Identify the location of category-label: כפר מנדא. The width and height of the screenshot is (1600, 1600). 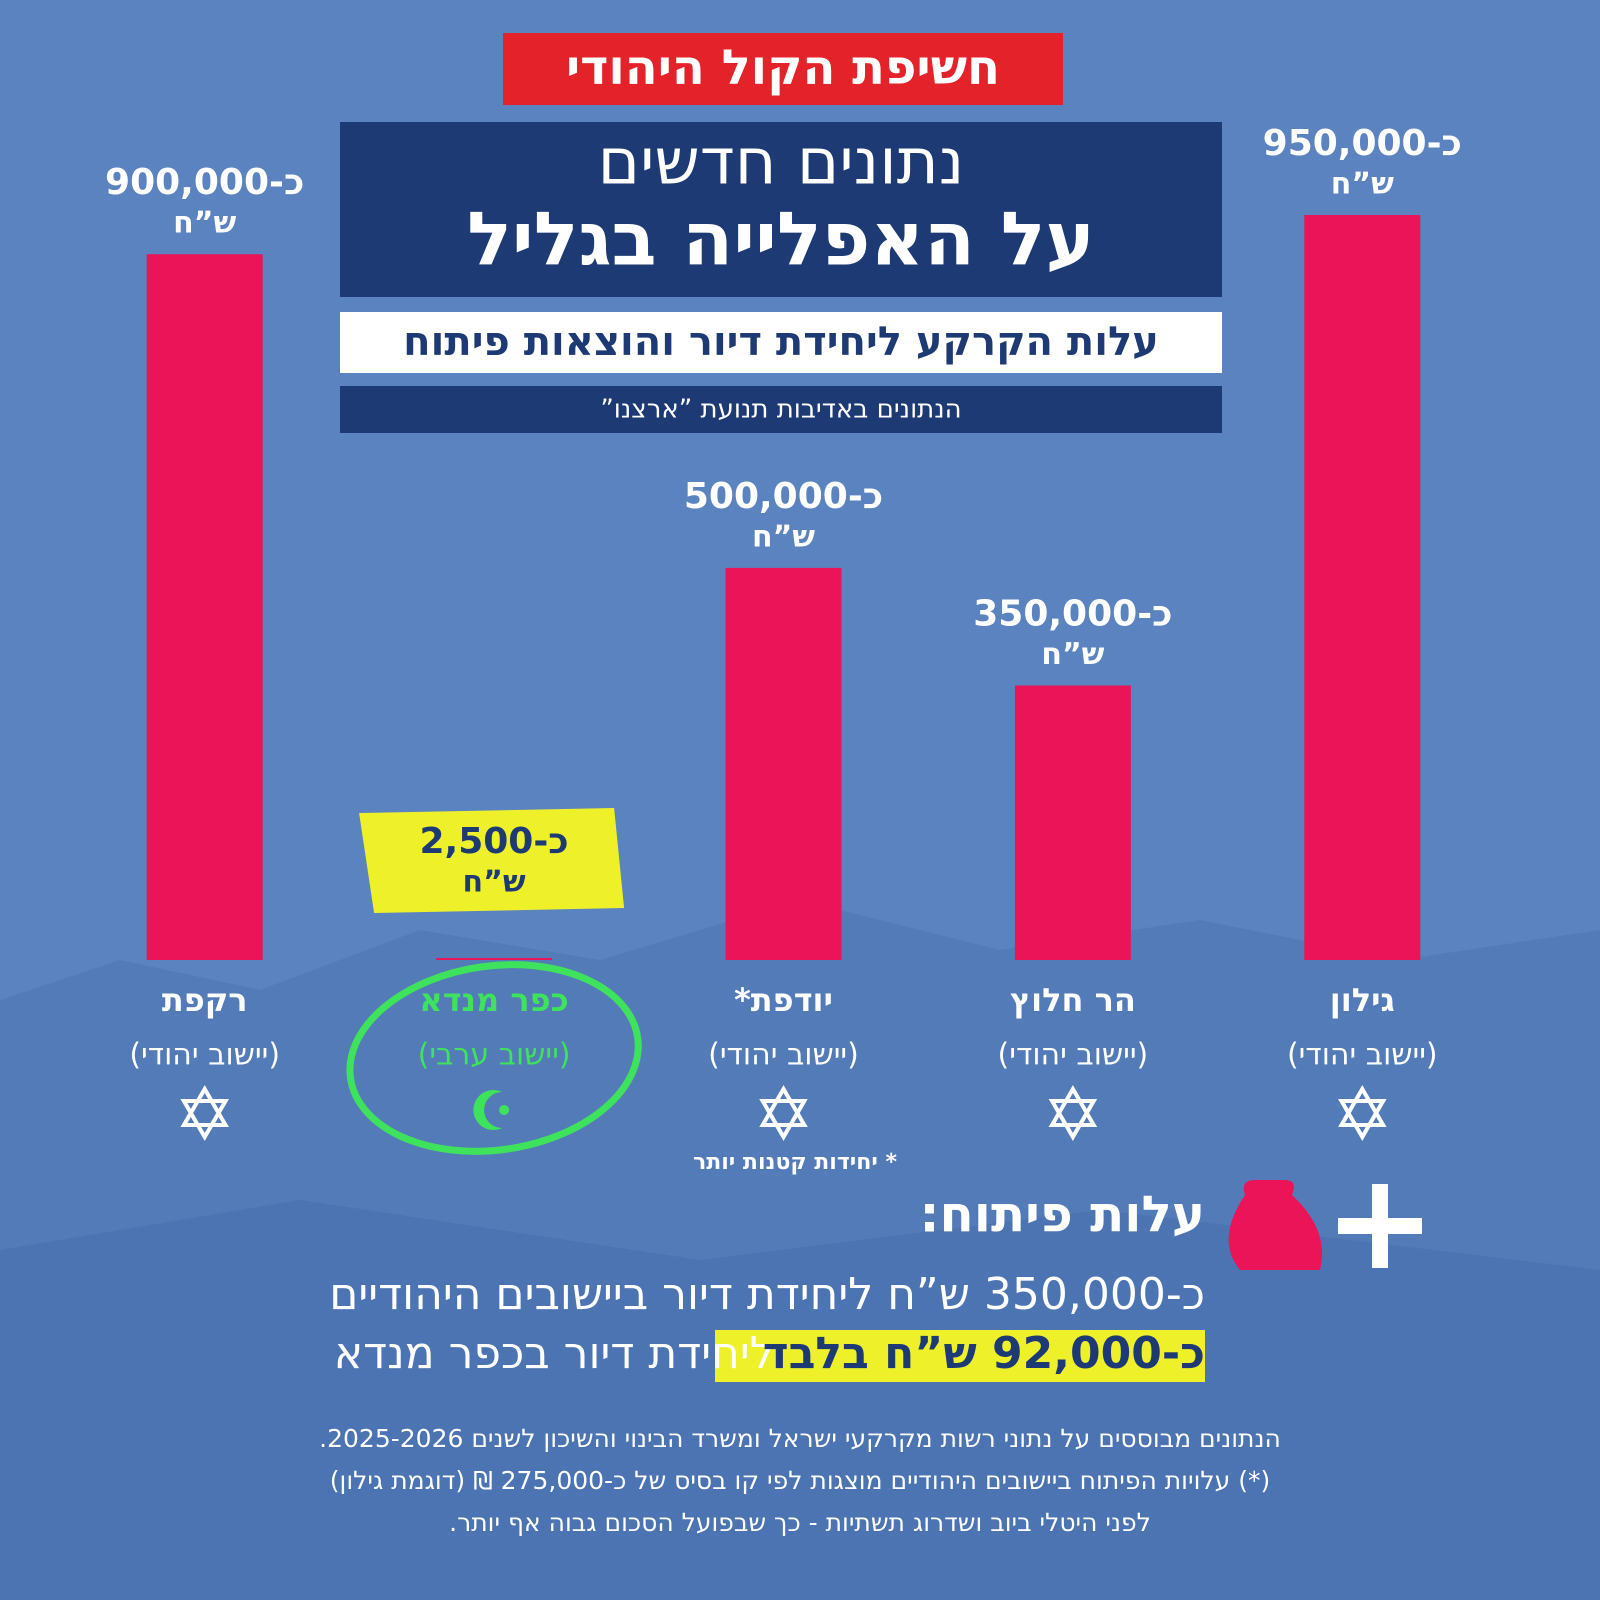
(493, 1000).